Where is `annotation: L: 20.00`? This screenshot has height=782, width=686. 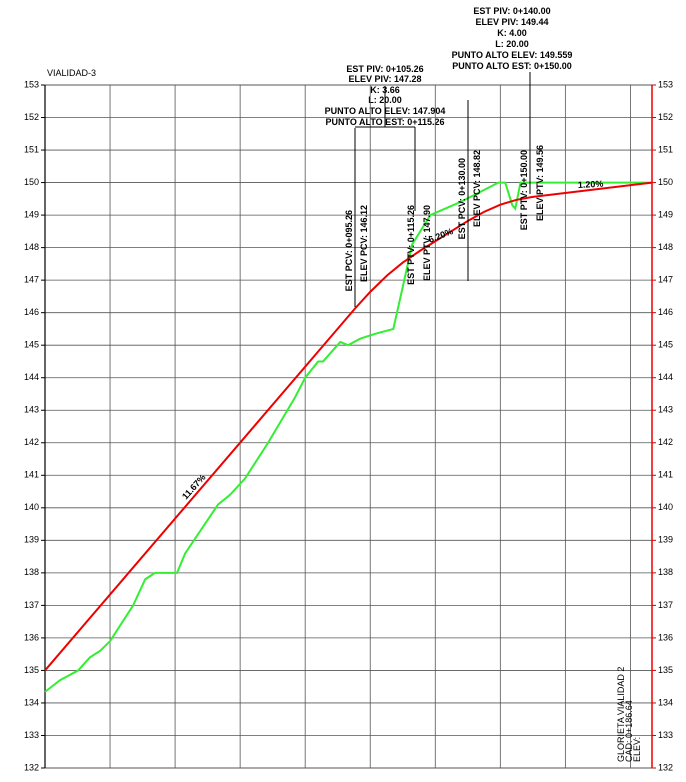 annotation: L: 20.00 is located at coordinates (512, 44).